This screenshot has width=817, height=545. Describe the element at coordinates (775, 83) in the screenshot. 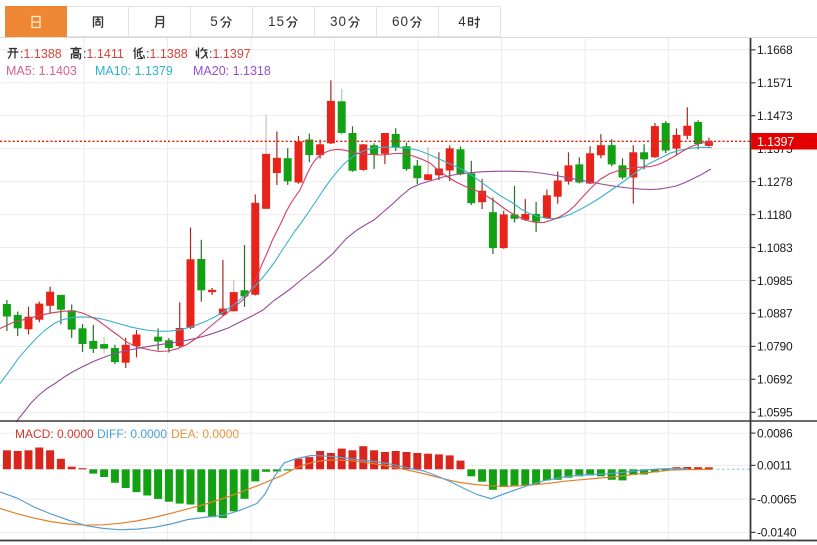

I see `svg-text: 1.1571` at that location.